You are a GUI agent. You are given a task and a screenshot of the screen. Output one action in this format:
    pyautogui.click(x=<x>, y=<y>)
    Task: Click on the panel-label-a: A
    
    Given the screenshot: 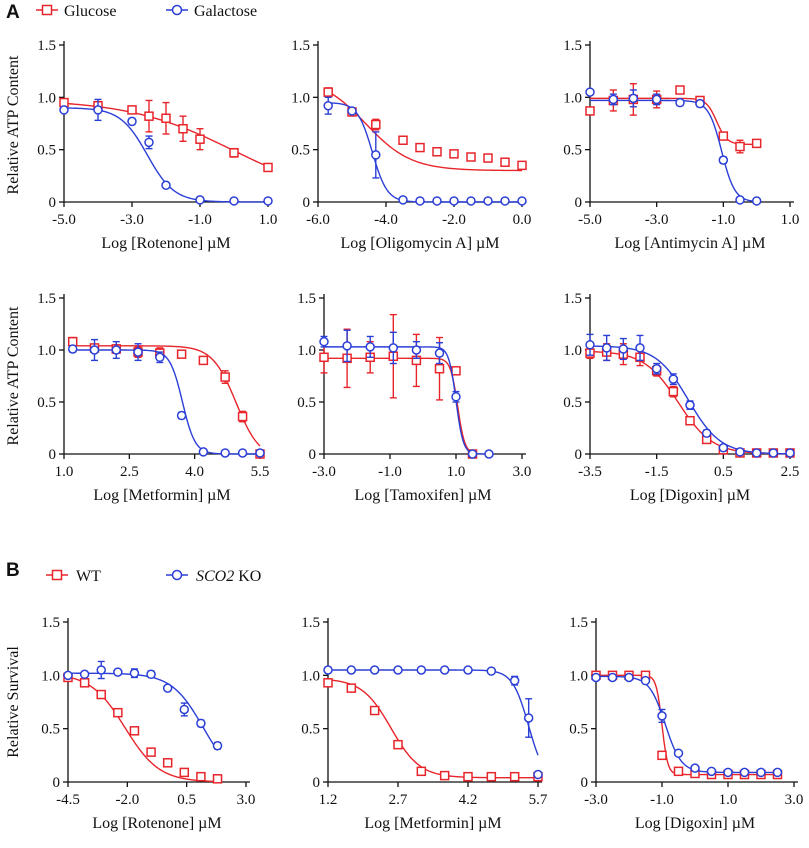 What is the action you would take?
    pyautogui.click(x=13, y=12)
    